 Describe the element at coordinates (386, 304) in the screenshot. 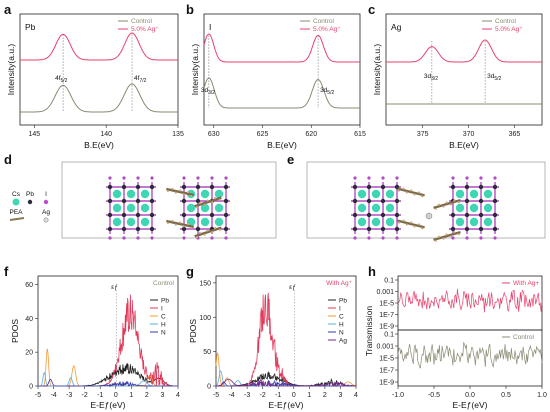

I see `y-tick-label: 1E-5` at that location.